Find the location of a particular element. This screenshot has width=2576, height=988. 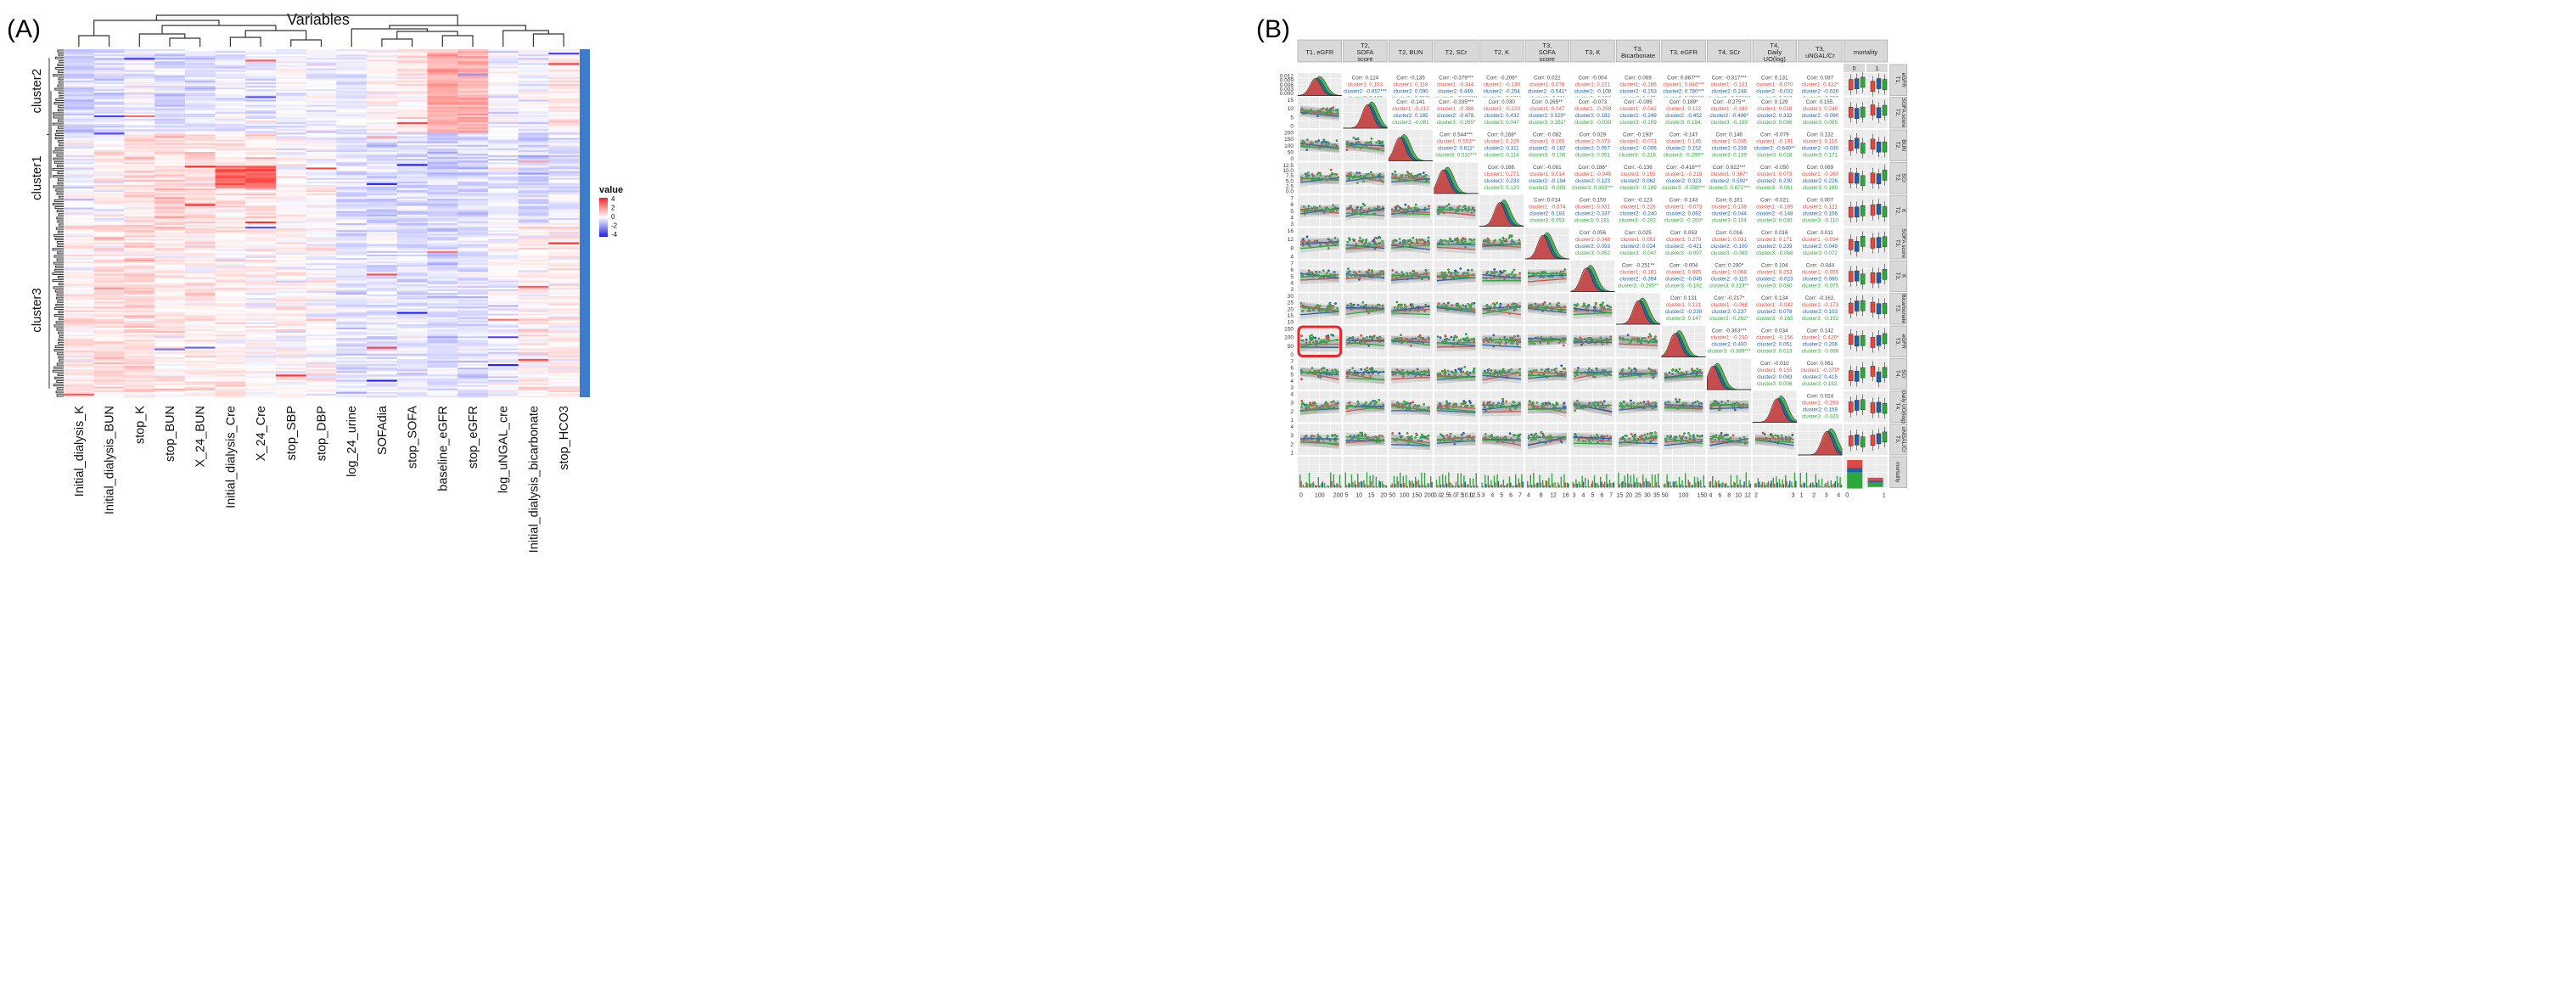

row-header-label: SOFA score is located at coordinates (1903, 243).